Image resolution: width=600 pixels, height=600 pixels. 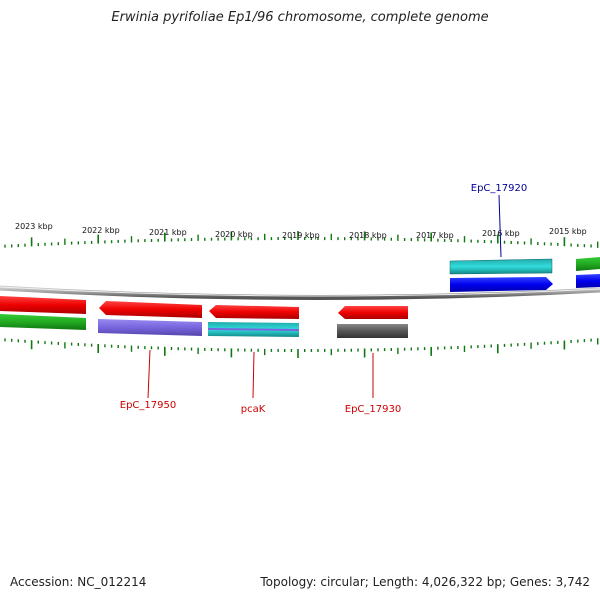 What do you see at coordinates (435, 235) in the screenshot?
I see `ruler-label-2017: 2017 kbp` at bounding box center [435, 235].